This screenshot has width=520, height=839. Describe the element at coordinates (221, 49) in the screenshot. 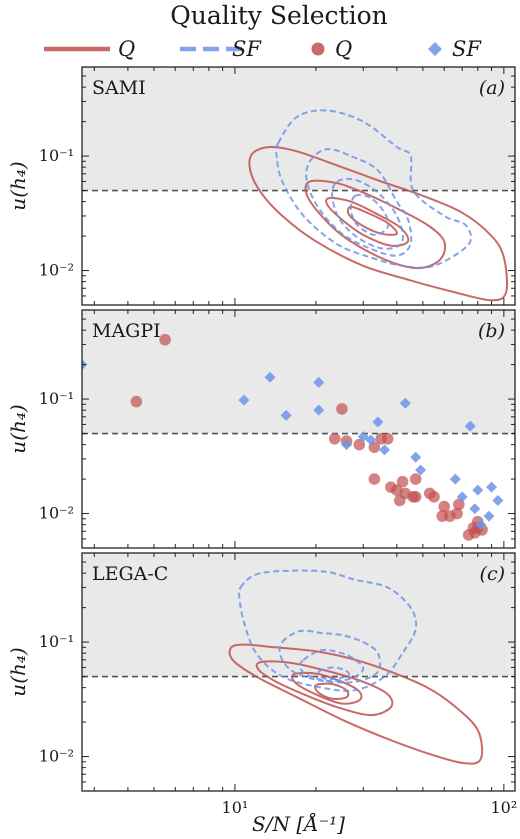

I see `legend-entry-contour-sf: SF` at that location.